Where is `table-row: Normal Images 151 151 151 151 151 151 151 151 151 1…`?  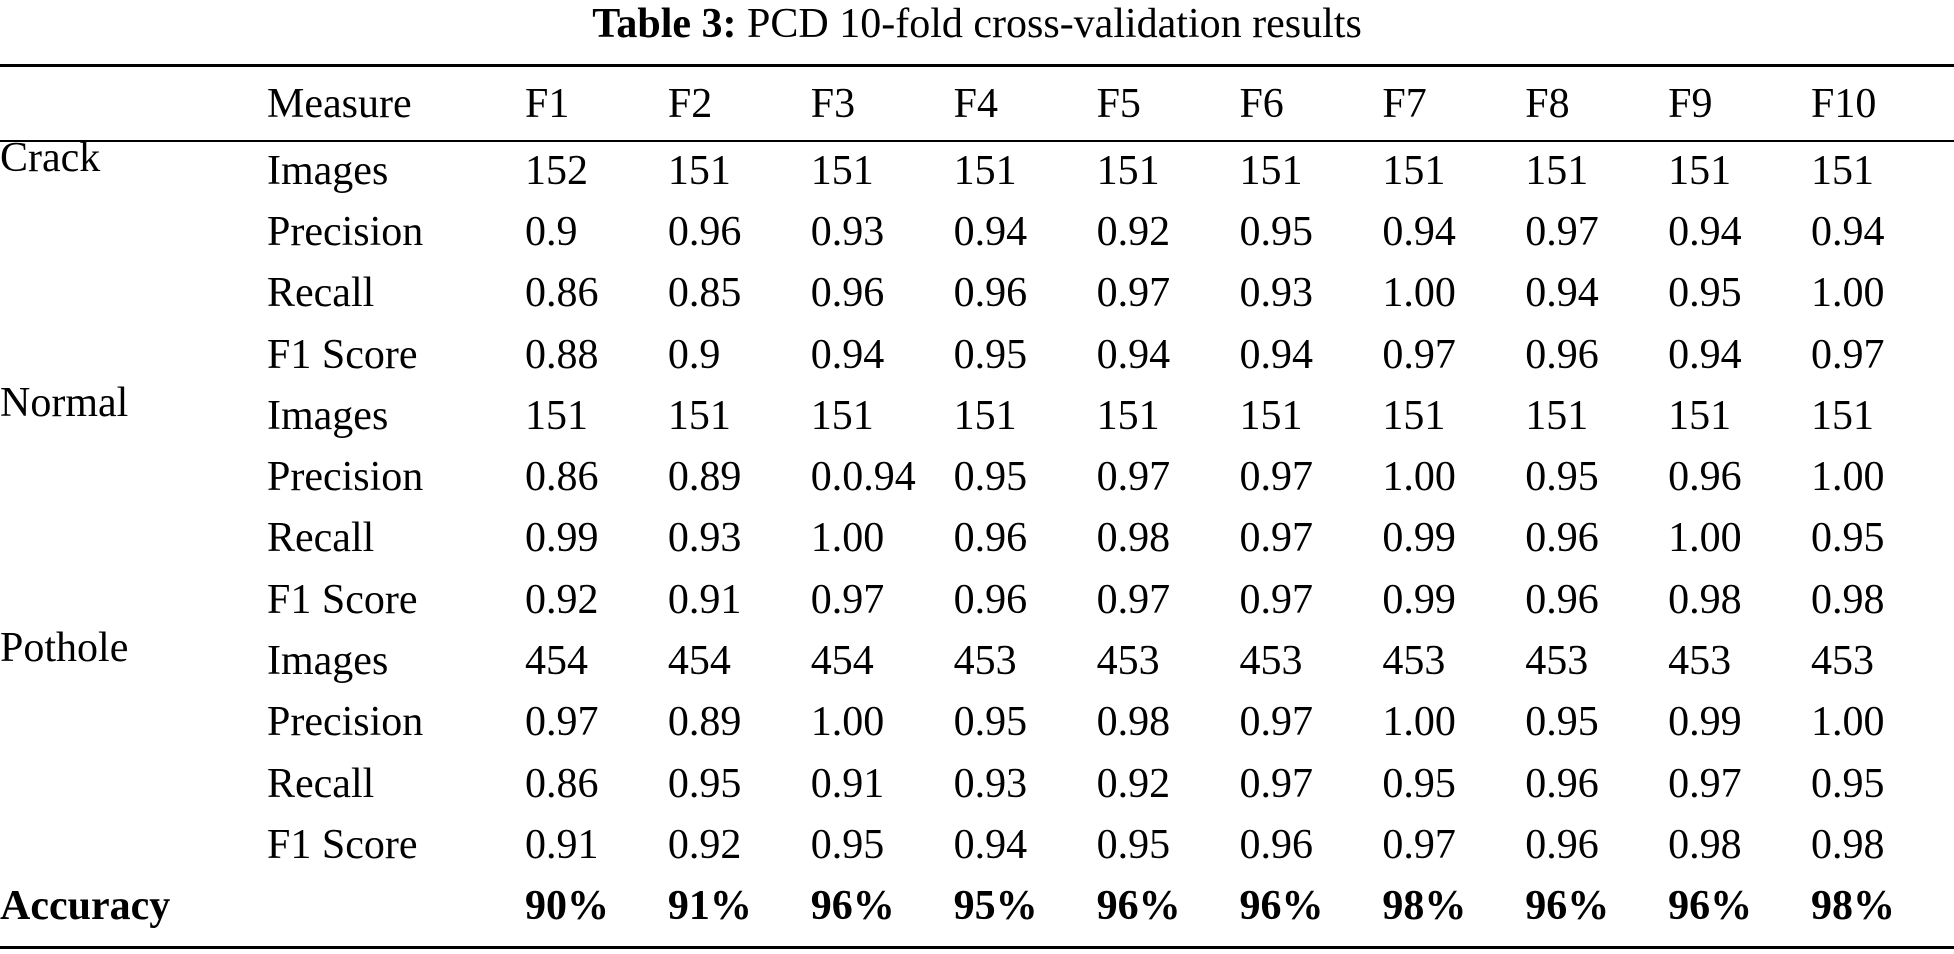 table-row: Normal Images 151 151 151 151 151 151 151 151 151 1… is located at coordinates (977, 413).